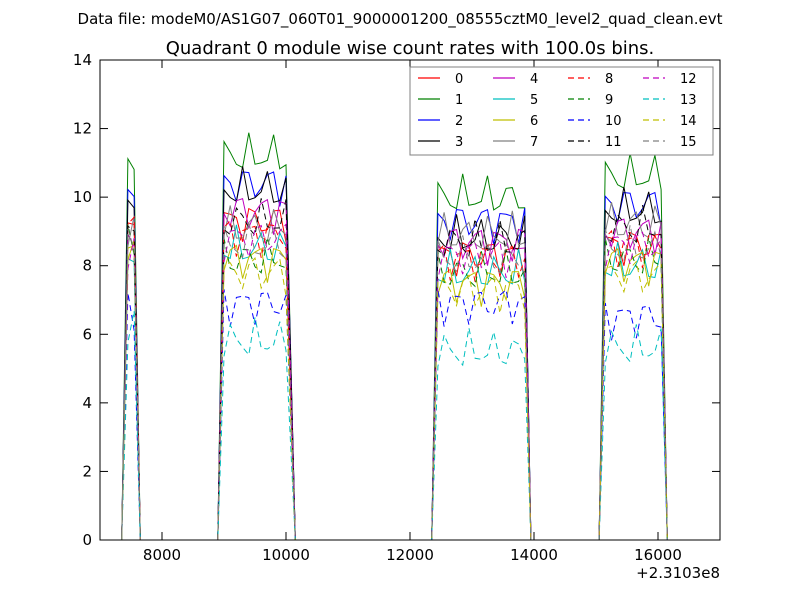 The height and width of the screenshot is (600, 800). Describe the element at coordinates (82, 197) in the screenshot. I see `y-tick-label: 10` at that location.